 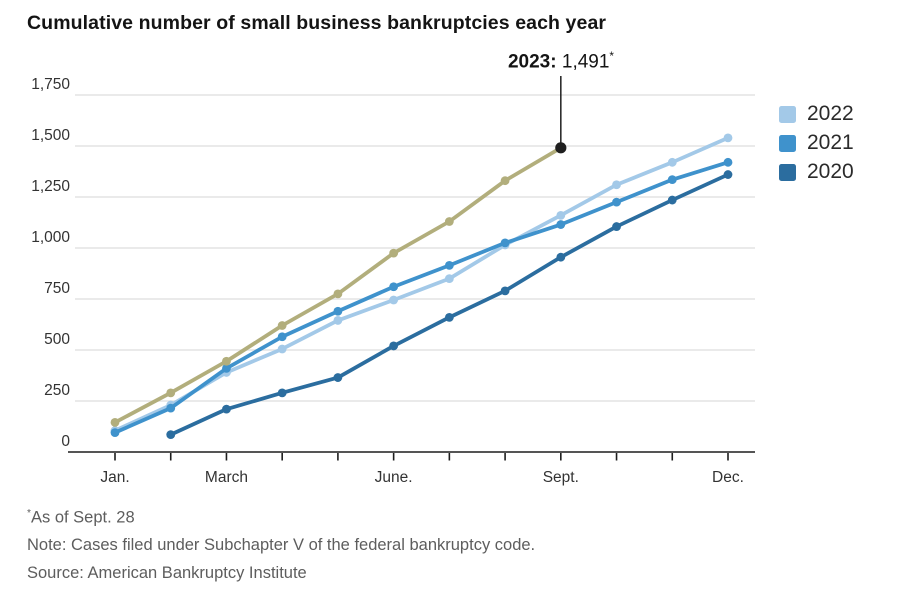 I want to click on legend-swatch-2021, so click(x=787, y=143).